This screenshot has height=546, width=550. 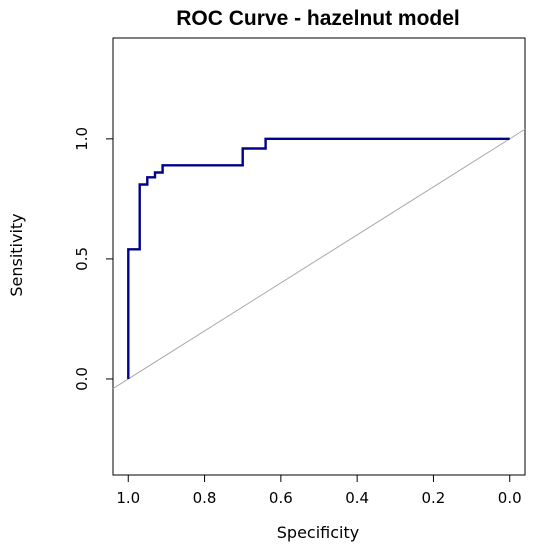 I want to click on x-axis-label: Specificity, so click(x=318, y=532).